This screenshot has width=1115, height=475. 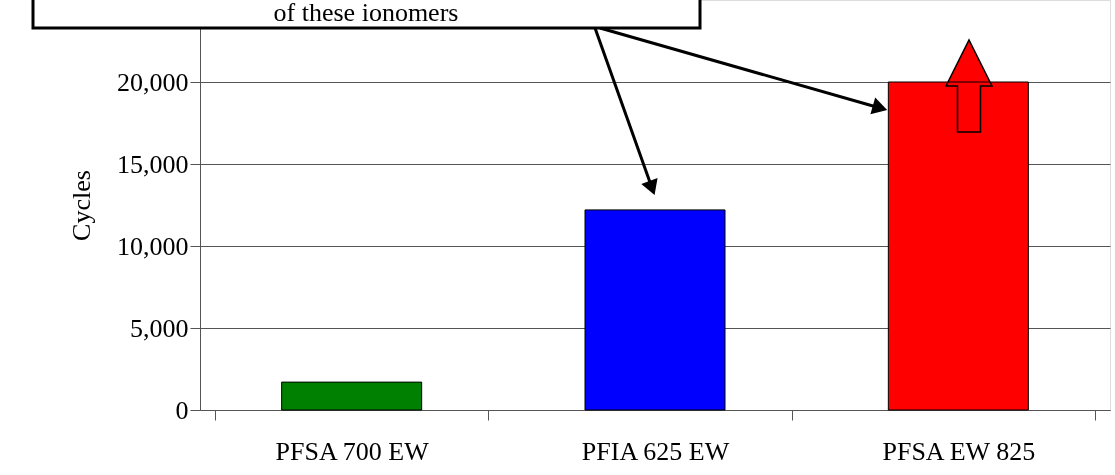 What do you see at coordinates (153, 82) in the screenshot?
I see `y-tick-label: 20,000` at bounding box center [153, 82].